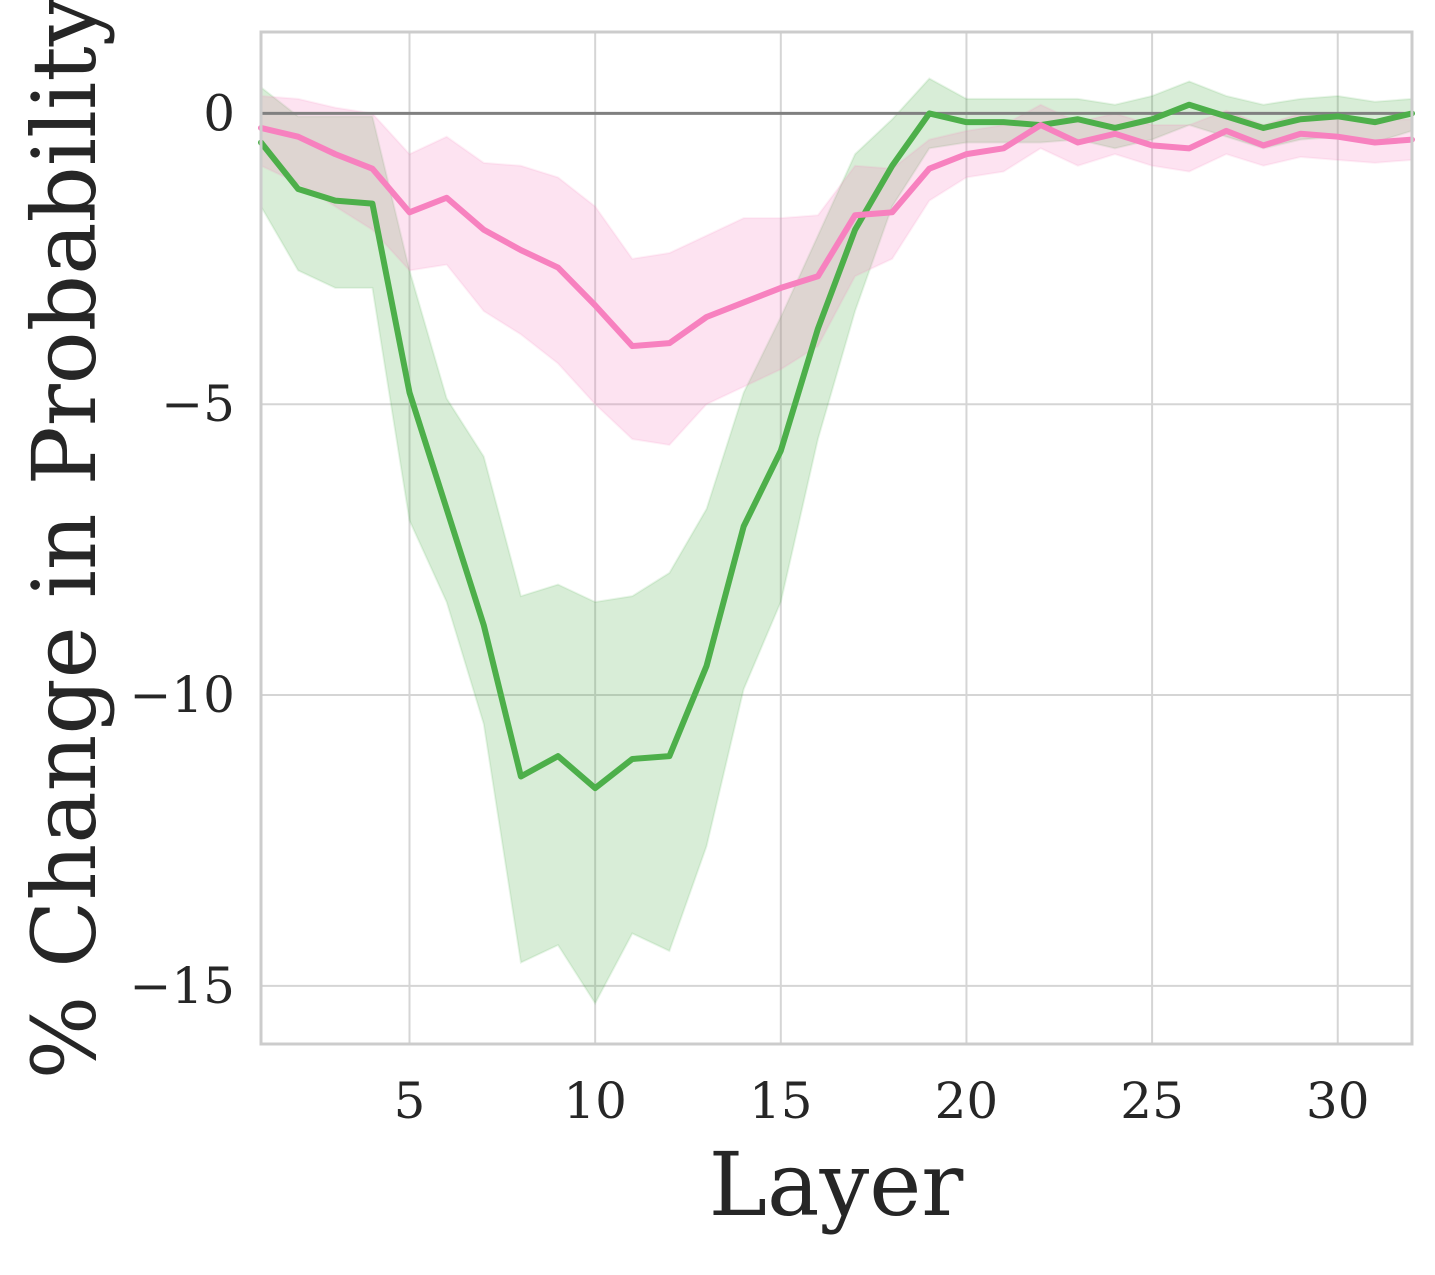 The height and width of the screenshot is (1275, 1435). What do you see at coordinates (836, 236) in the screenshot?
I see `series-1-line` at bounding box center [836, 236].